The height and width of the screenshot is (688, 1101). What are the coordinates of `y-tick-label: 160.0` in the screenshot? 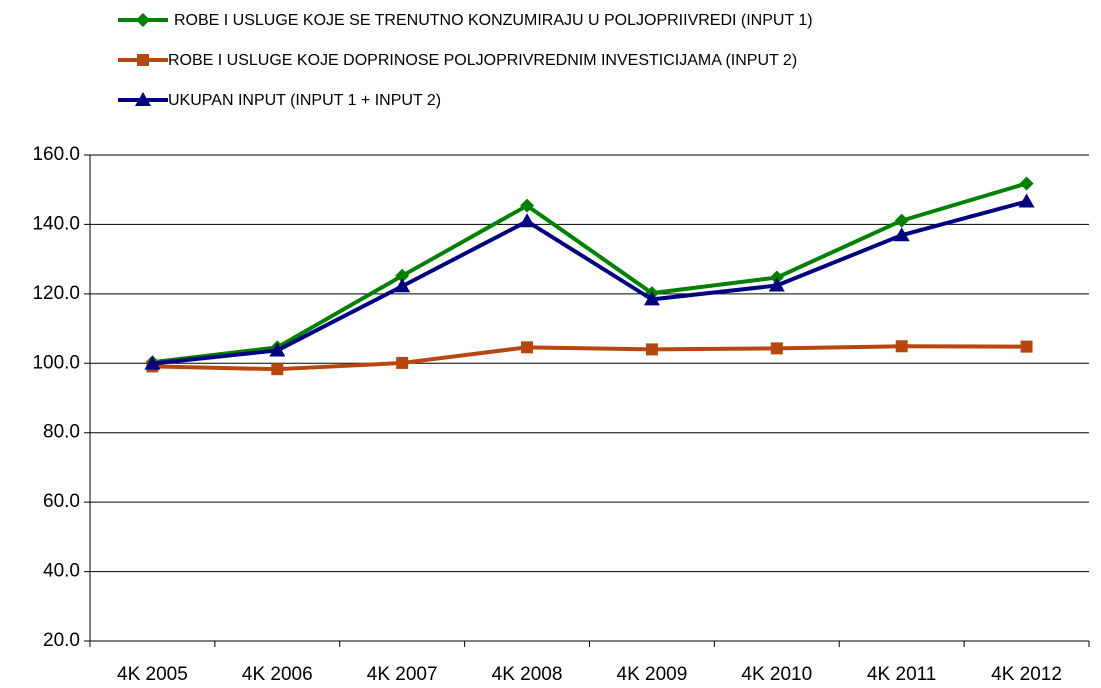 It's located at (56, 154).